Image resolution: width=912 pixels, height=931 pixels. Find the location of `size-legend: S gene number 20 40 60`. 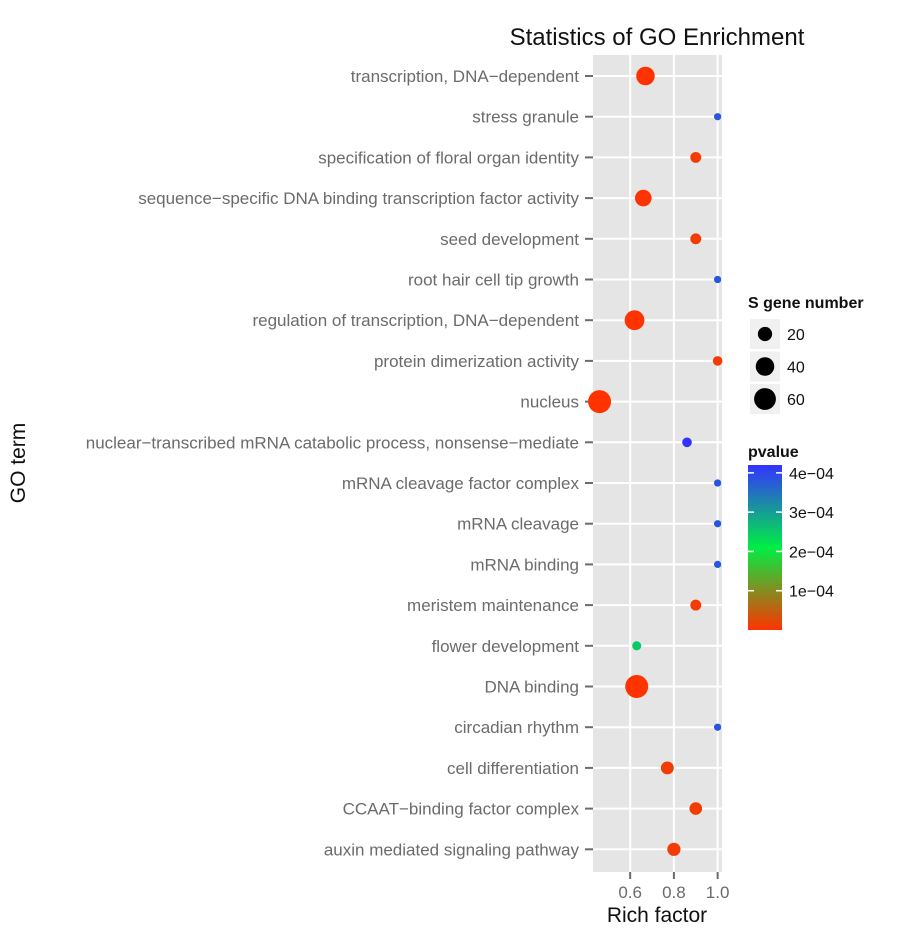

size-legend: S gene number 20 40 60 is located at coordinates (806, 354).